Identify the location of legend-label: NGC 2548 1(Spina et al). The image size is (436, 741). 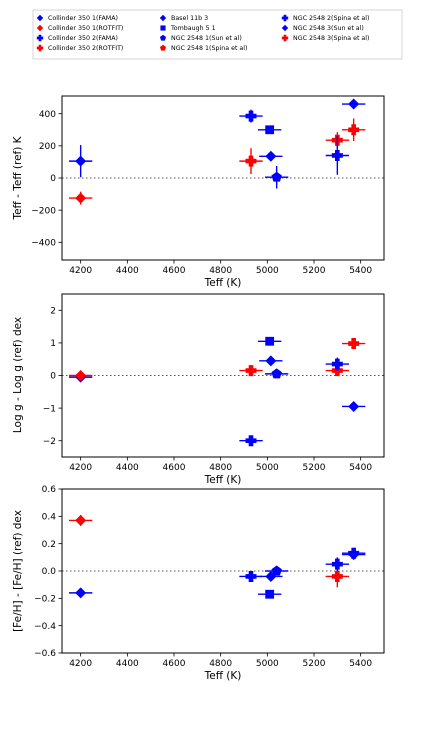
(209, 48).